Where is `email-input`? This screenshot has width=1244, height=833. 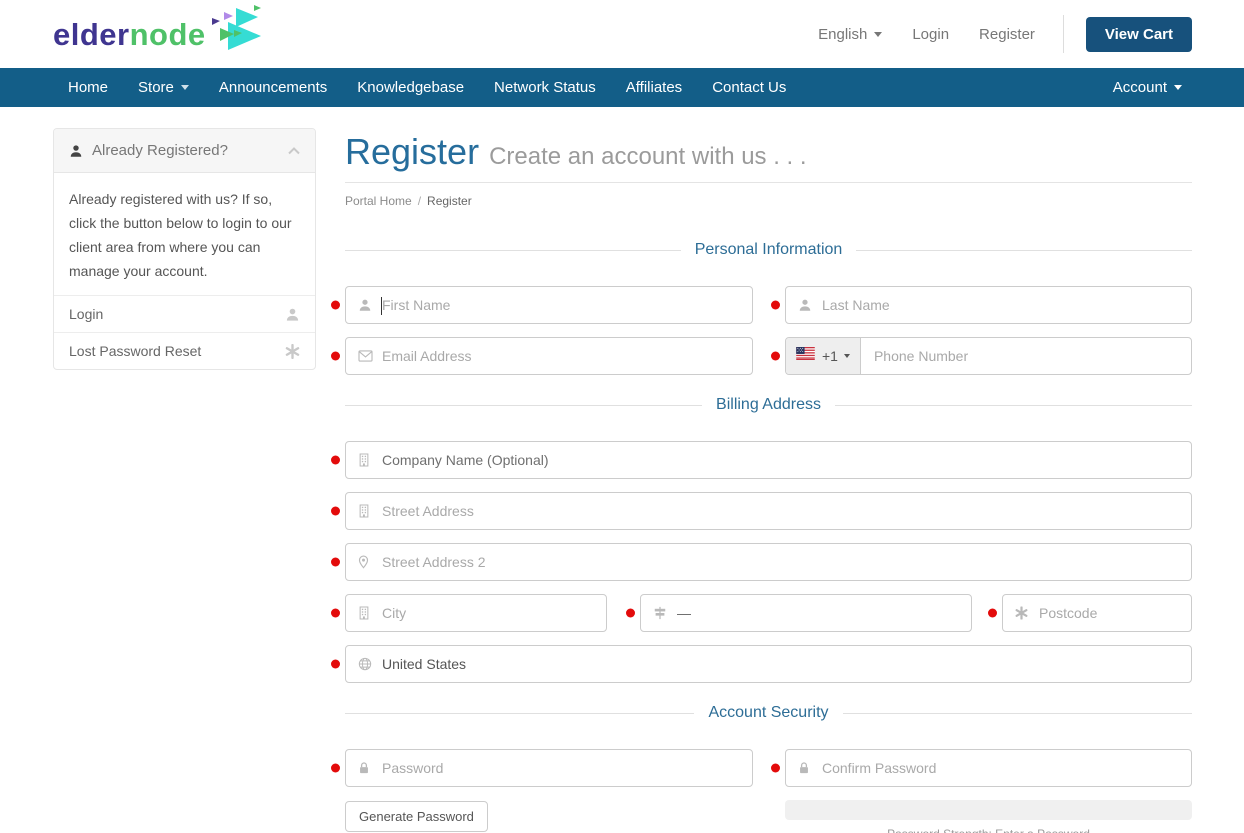 email-input is located at coordinates (549, 356).